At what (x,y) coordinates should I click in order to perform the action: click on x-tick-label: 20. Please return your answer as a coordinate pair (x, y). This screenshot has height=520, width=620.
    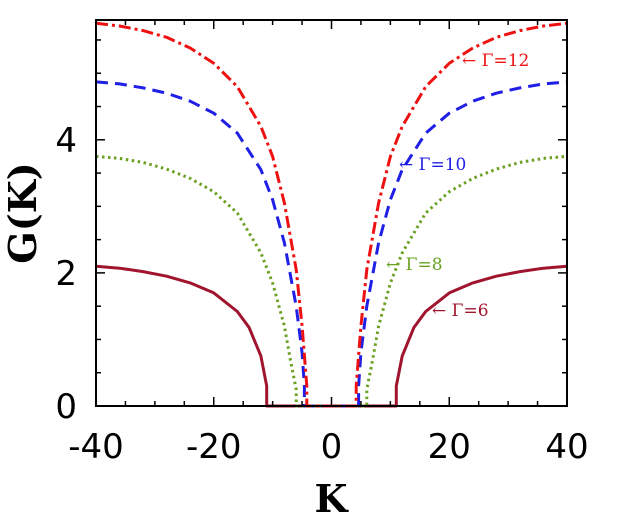
    Looking at the image, I should click on (449, 447).